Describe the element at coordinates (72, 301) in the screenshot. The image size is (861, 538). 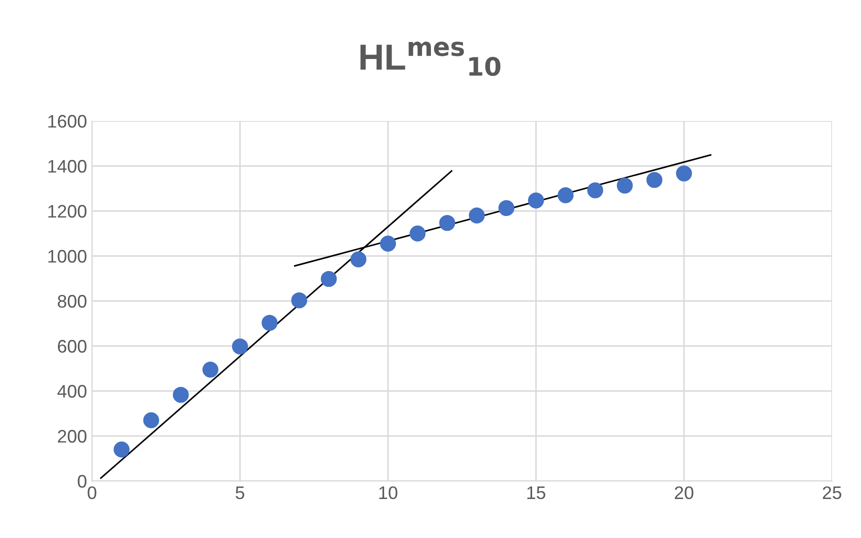
I see `y-tick-label: 800` at that location.